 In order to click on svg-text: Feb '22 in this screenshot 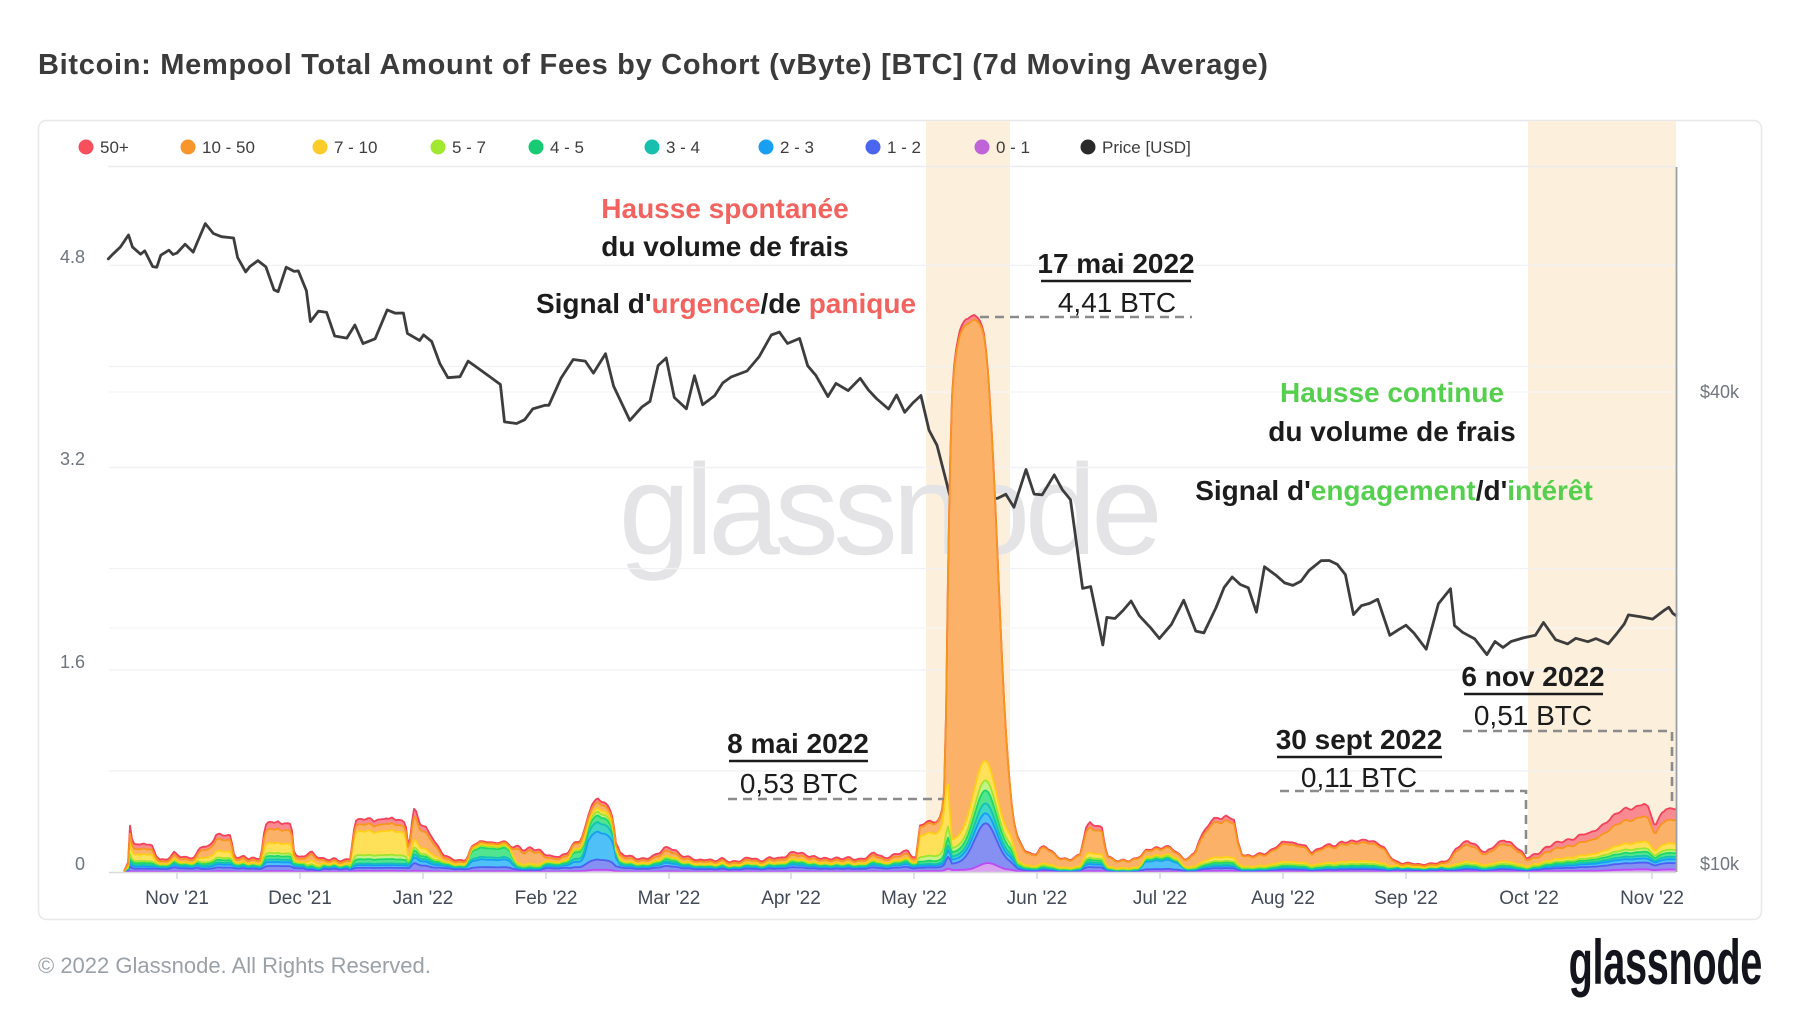, I will do `click(546, 898)`.